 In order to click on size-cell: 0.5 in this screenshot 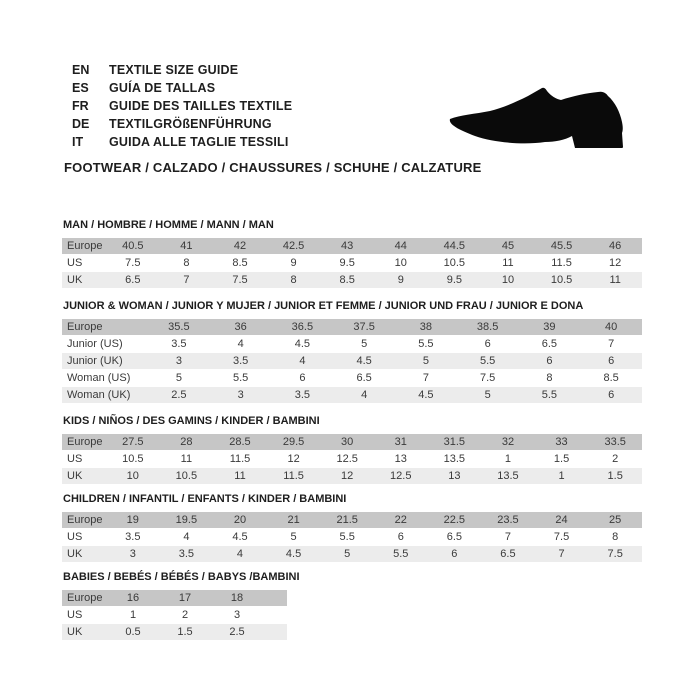, I will do `click(133, 632)`.